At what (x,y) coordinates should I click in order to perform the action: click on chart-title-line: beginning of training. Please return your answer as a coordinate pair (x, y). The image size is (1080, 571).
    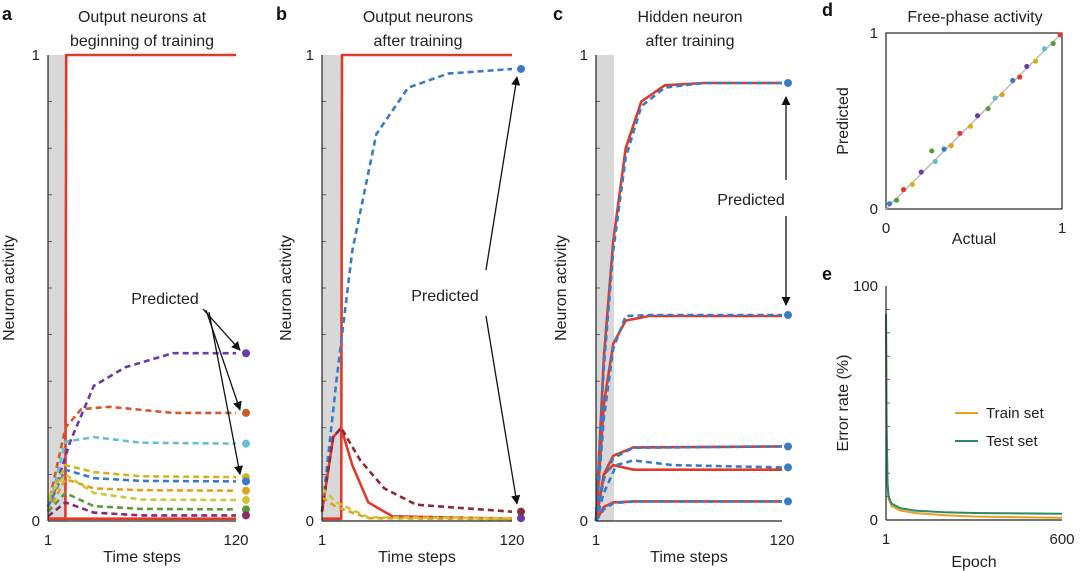
    Looking at the image, I should click on (142, 41).